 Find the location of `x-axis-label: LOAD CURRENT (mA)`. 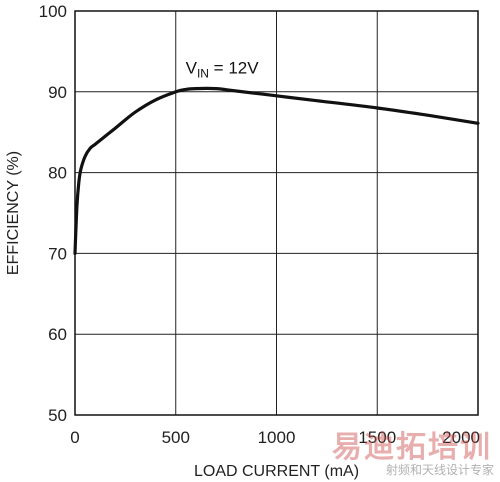

x-axis-label: LOAD CURRENT (mA) is located at coordinates (276, 471).